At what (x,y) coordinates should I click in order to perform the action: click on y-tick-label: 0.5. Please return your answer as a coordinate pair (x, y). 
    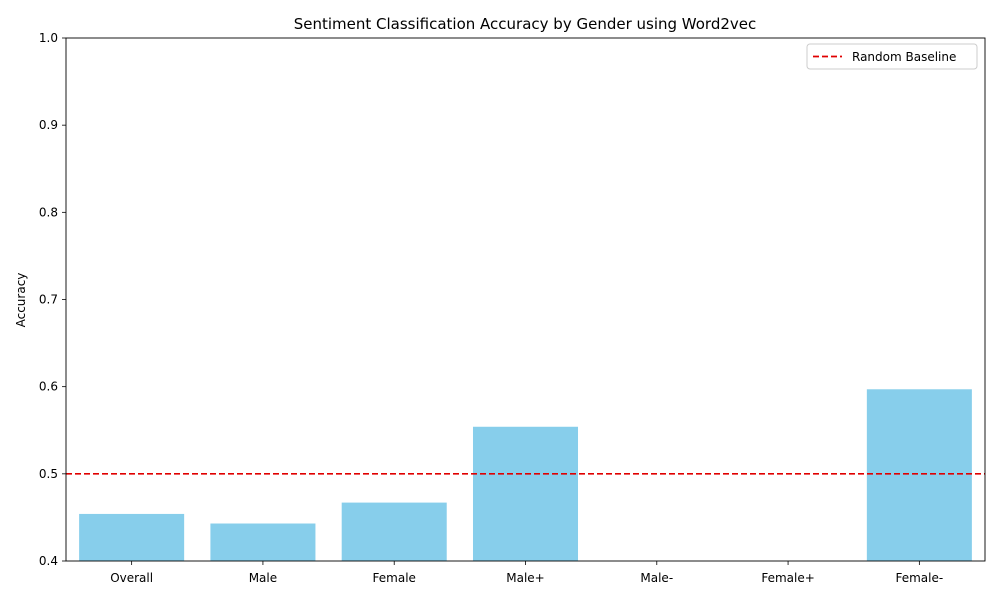
    Looking at the image, I should click on (48, 474).